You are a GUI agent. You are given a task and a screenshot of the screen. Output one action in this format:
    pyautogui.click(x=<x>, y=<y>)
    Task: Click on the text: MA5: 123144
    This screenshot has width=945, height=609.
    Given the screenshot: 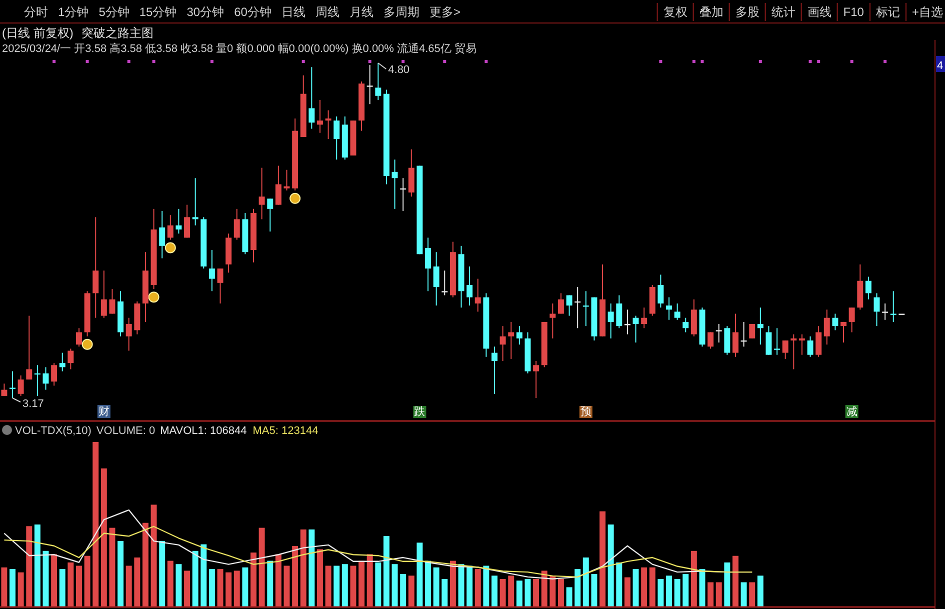 What is the action you would take?
    pyautogui.click(x=285, y=431)
    